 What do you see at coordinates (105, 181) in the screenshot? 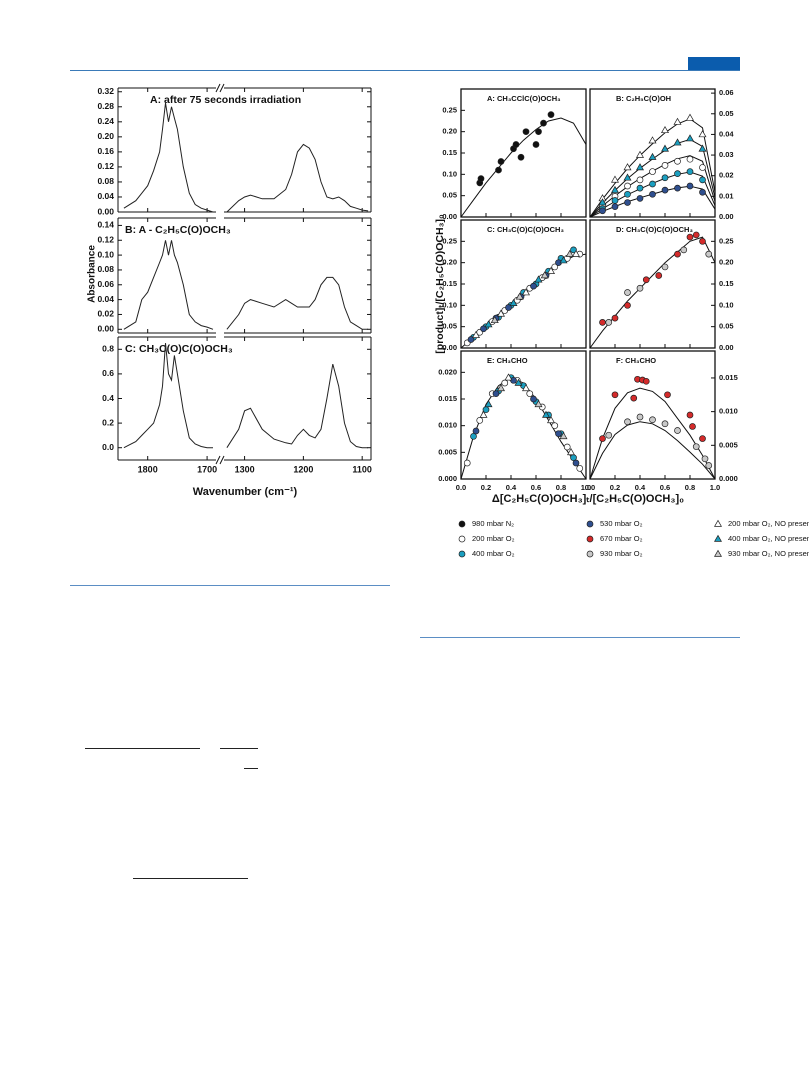
I see `y-tick-label: 0.08` at bounding box center [105, 181].